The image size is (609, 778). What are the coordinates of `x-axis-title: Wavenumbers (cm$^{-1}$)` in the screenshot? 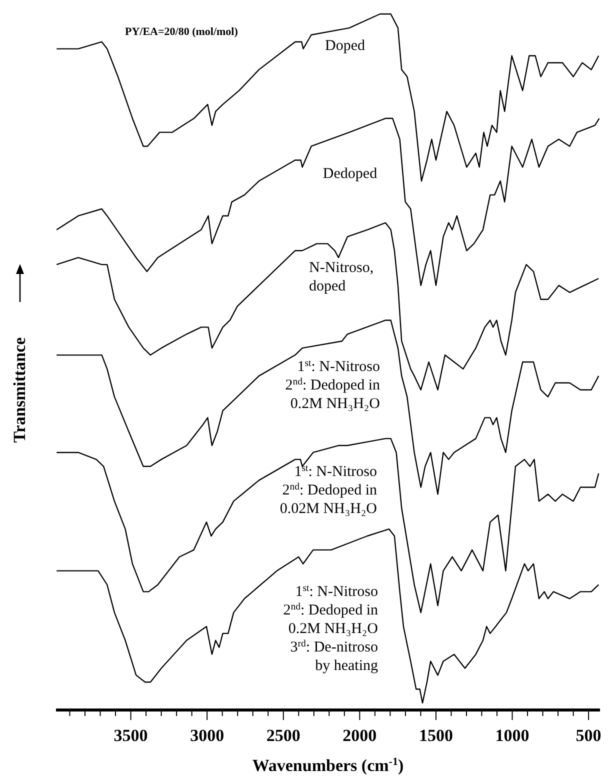 It's located at (328, 765).